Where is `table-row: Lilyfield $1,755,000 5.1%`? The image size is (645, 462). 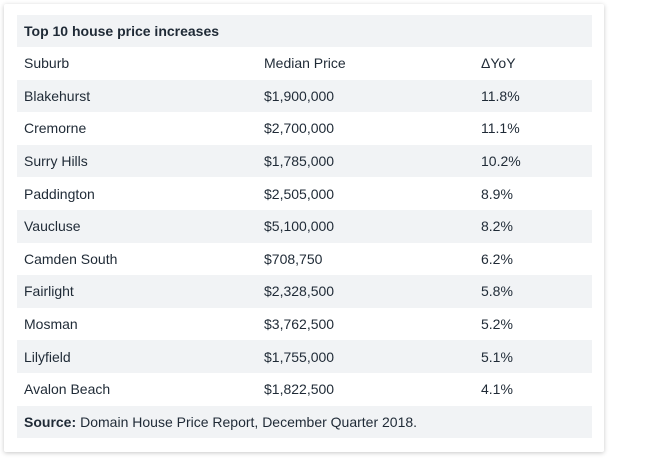 table-row: Lilyfield $1,755,000 5.1% is located at coordinates (304, 356).